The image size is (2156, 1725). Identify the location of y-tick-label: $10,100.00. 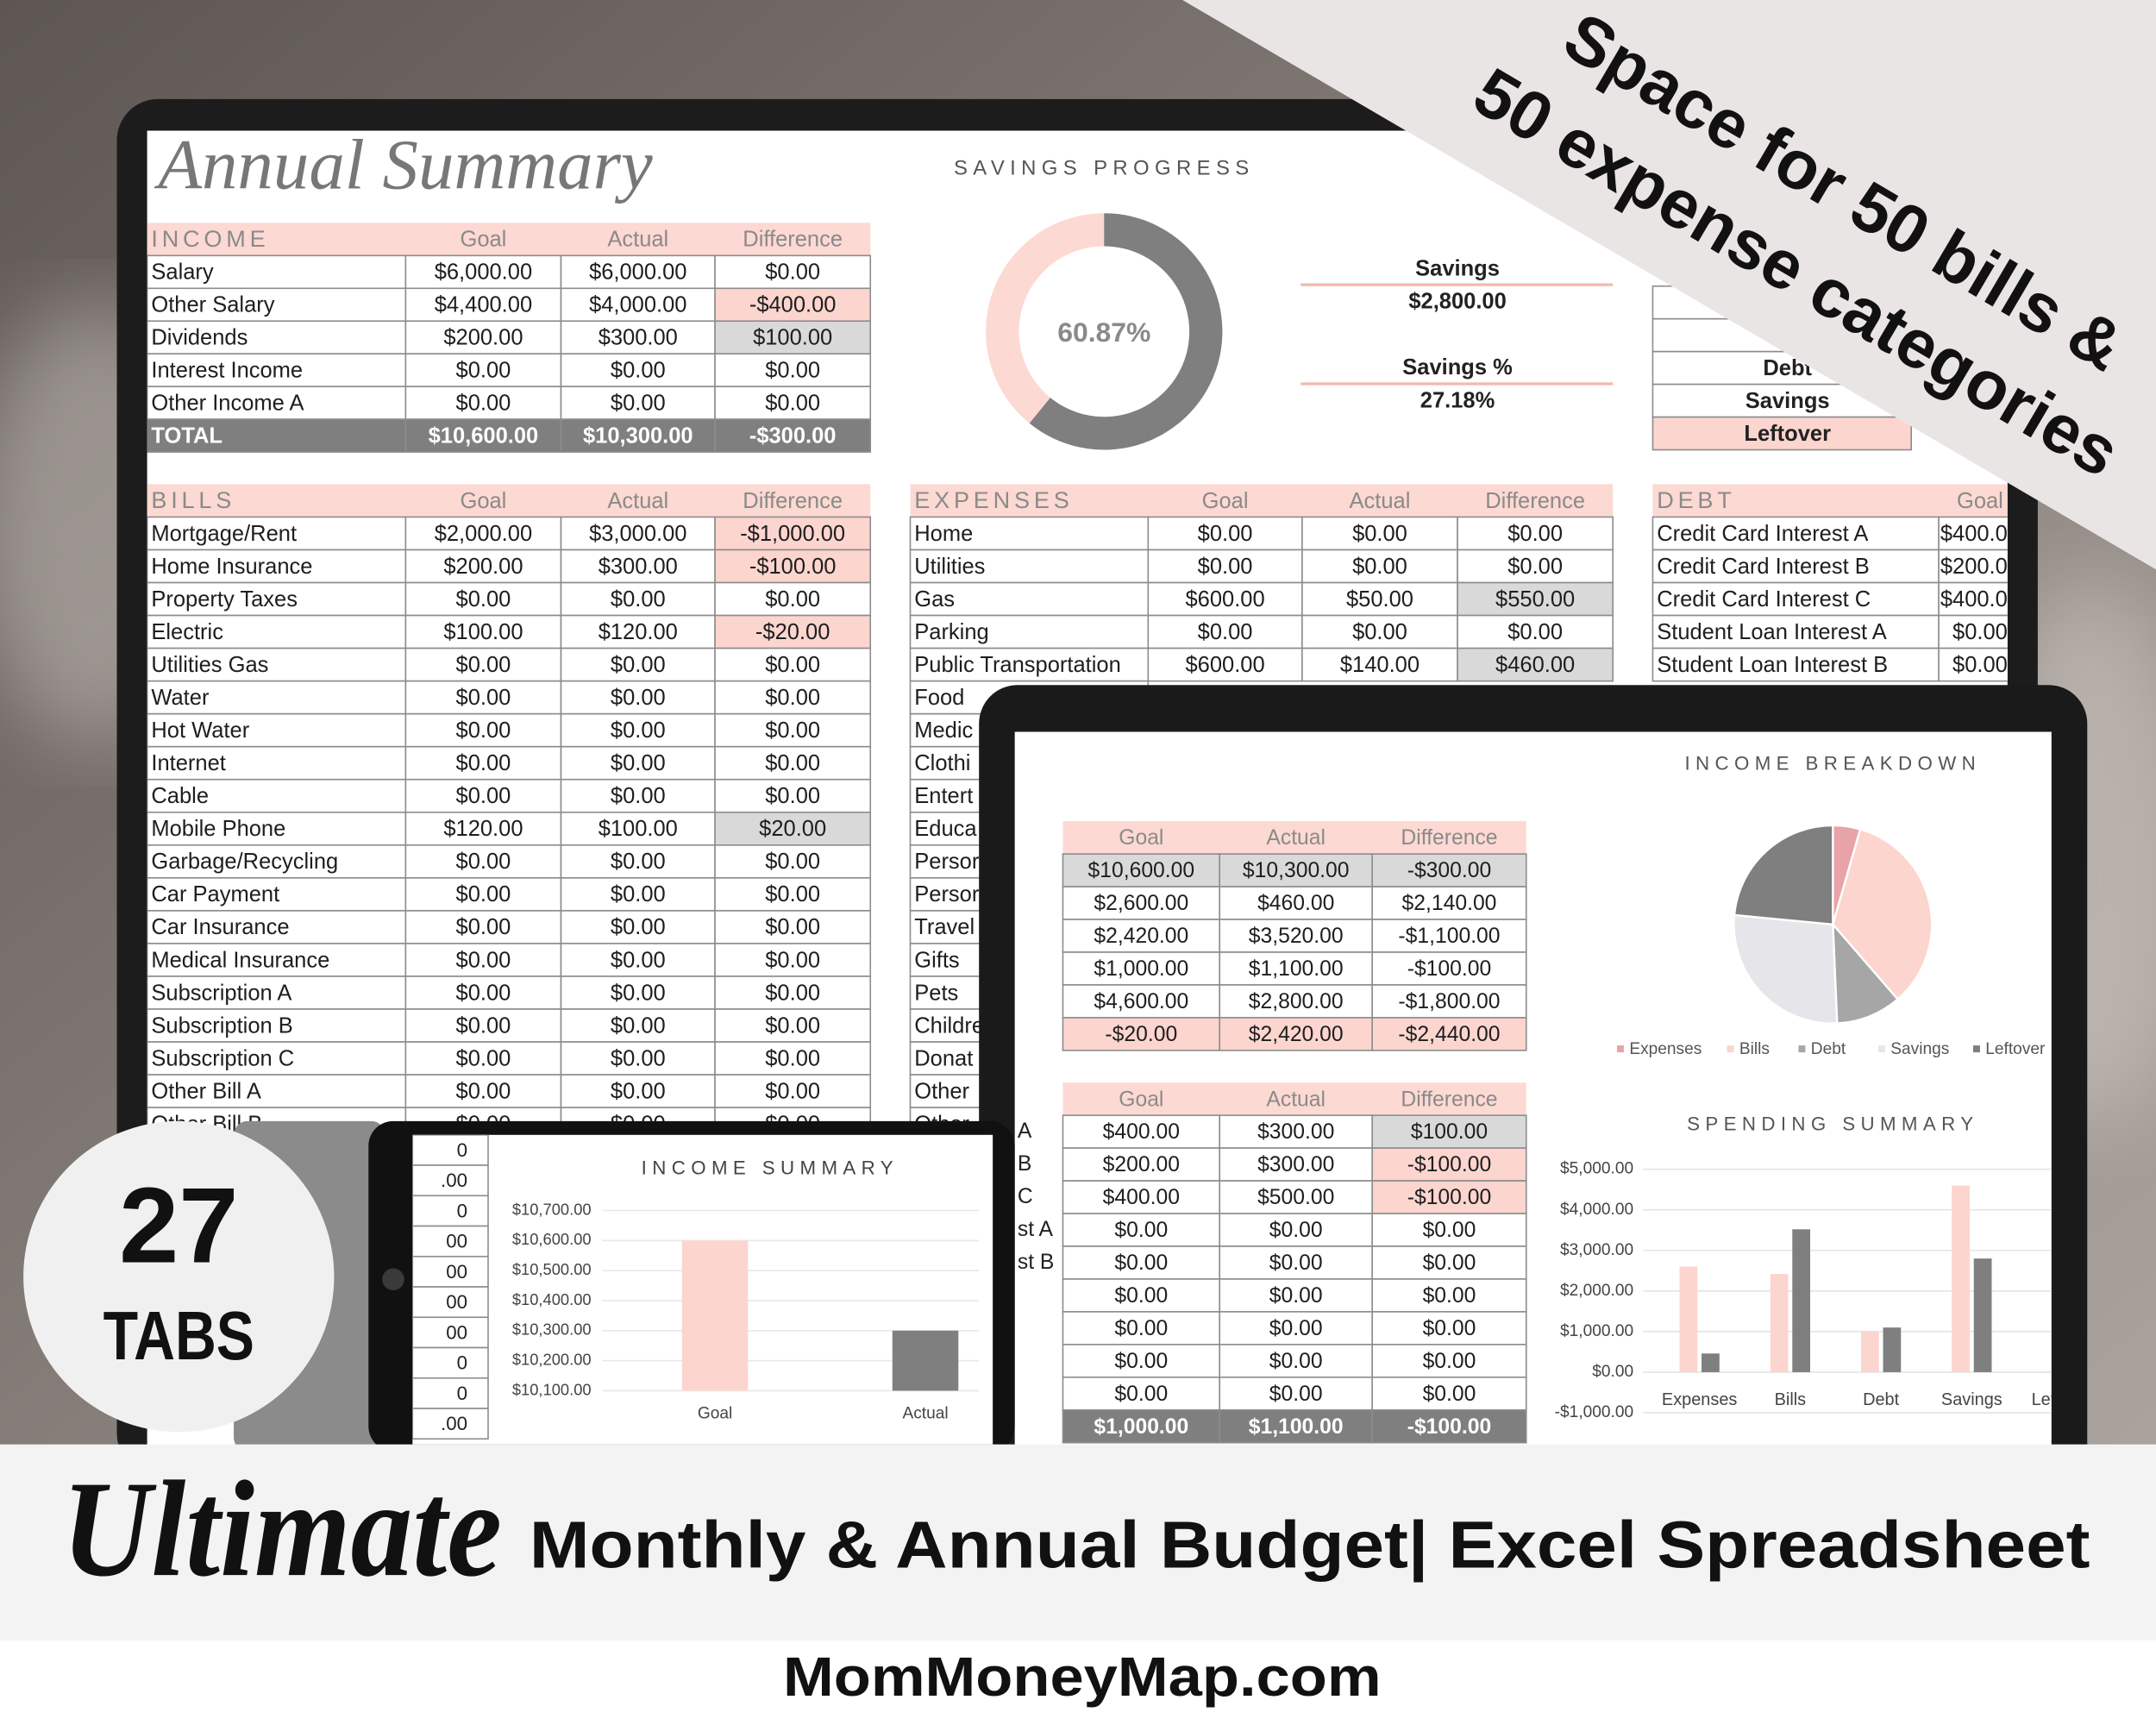
(552, 1389).